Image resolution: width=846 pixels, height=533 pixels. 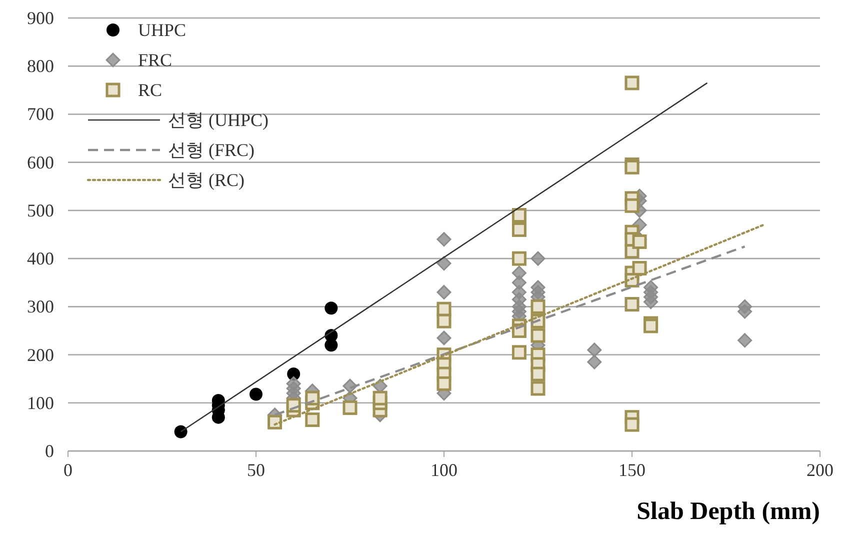 I want to click on x-tick-label: 100, so click(x=444, y=470).